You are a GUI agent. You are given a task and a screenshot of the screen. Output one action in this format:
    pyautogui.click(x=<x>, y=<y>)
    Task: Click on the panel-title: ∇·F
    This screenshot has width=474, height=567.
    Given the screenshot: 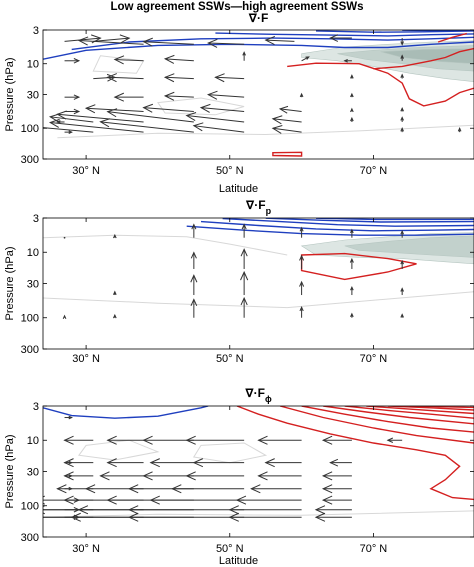 What is the action you would take?
    pyautogui.click(x=259, y=18)
    